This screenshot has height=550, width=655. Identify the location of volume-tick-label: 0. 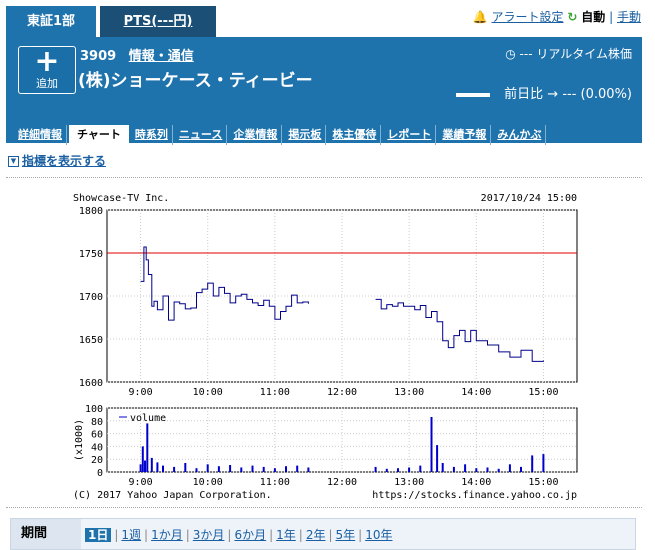
(100, 473).